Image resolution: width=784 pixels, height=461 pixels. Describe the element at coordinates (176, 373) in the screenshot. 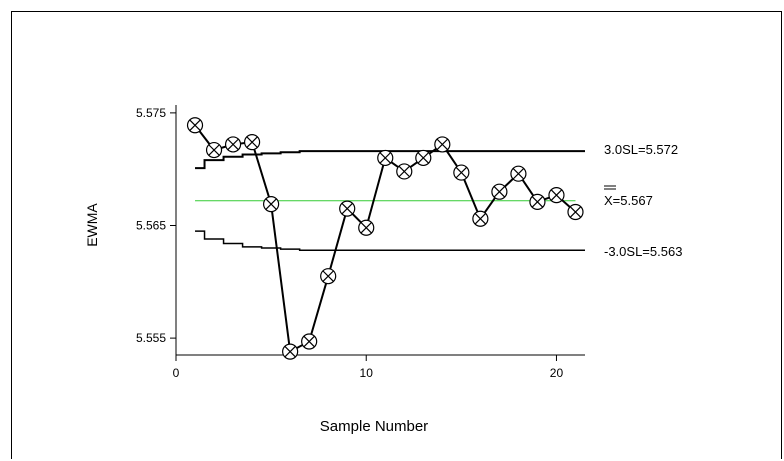

I see `x-tick-label: 0` at that location.